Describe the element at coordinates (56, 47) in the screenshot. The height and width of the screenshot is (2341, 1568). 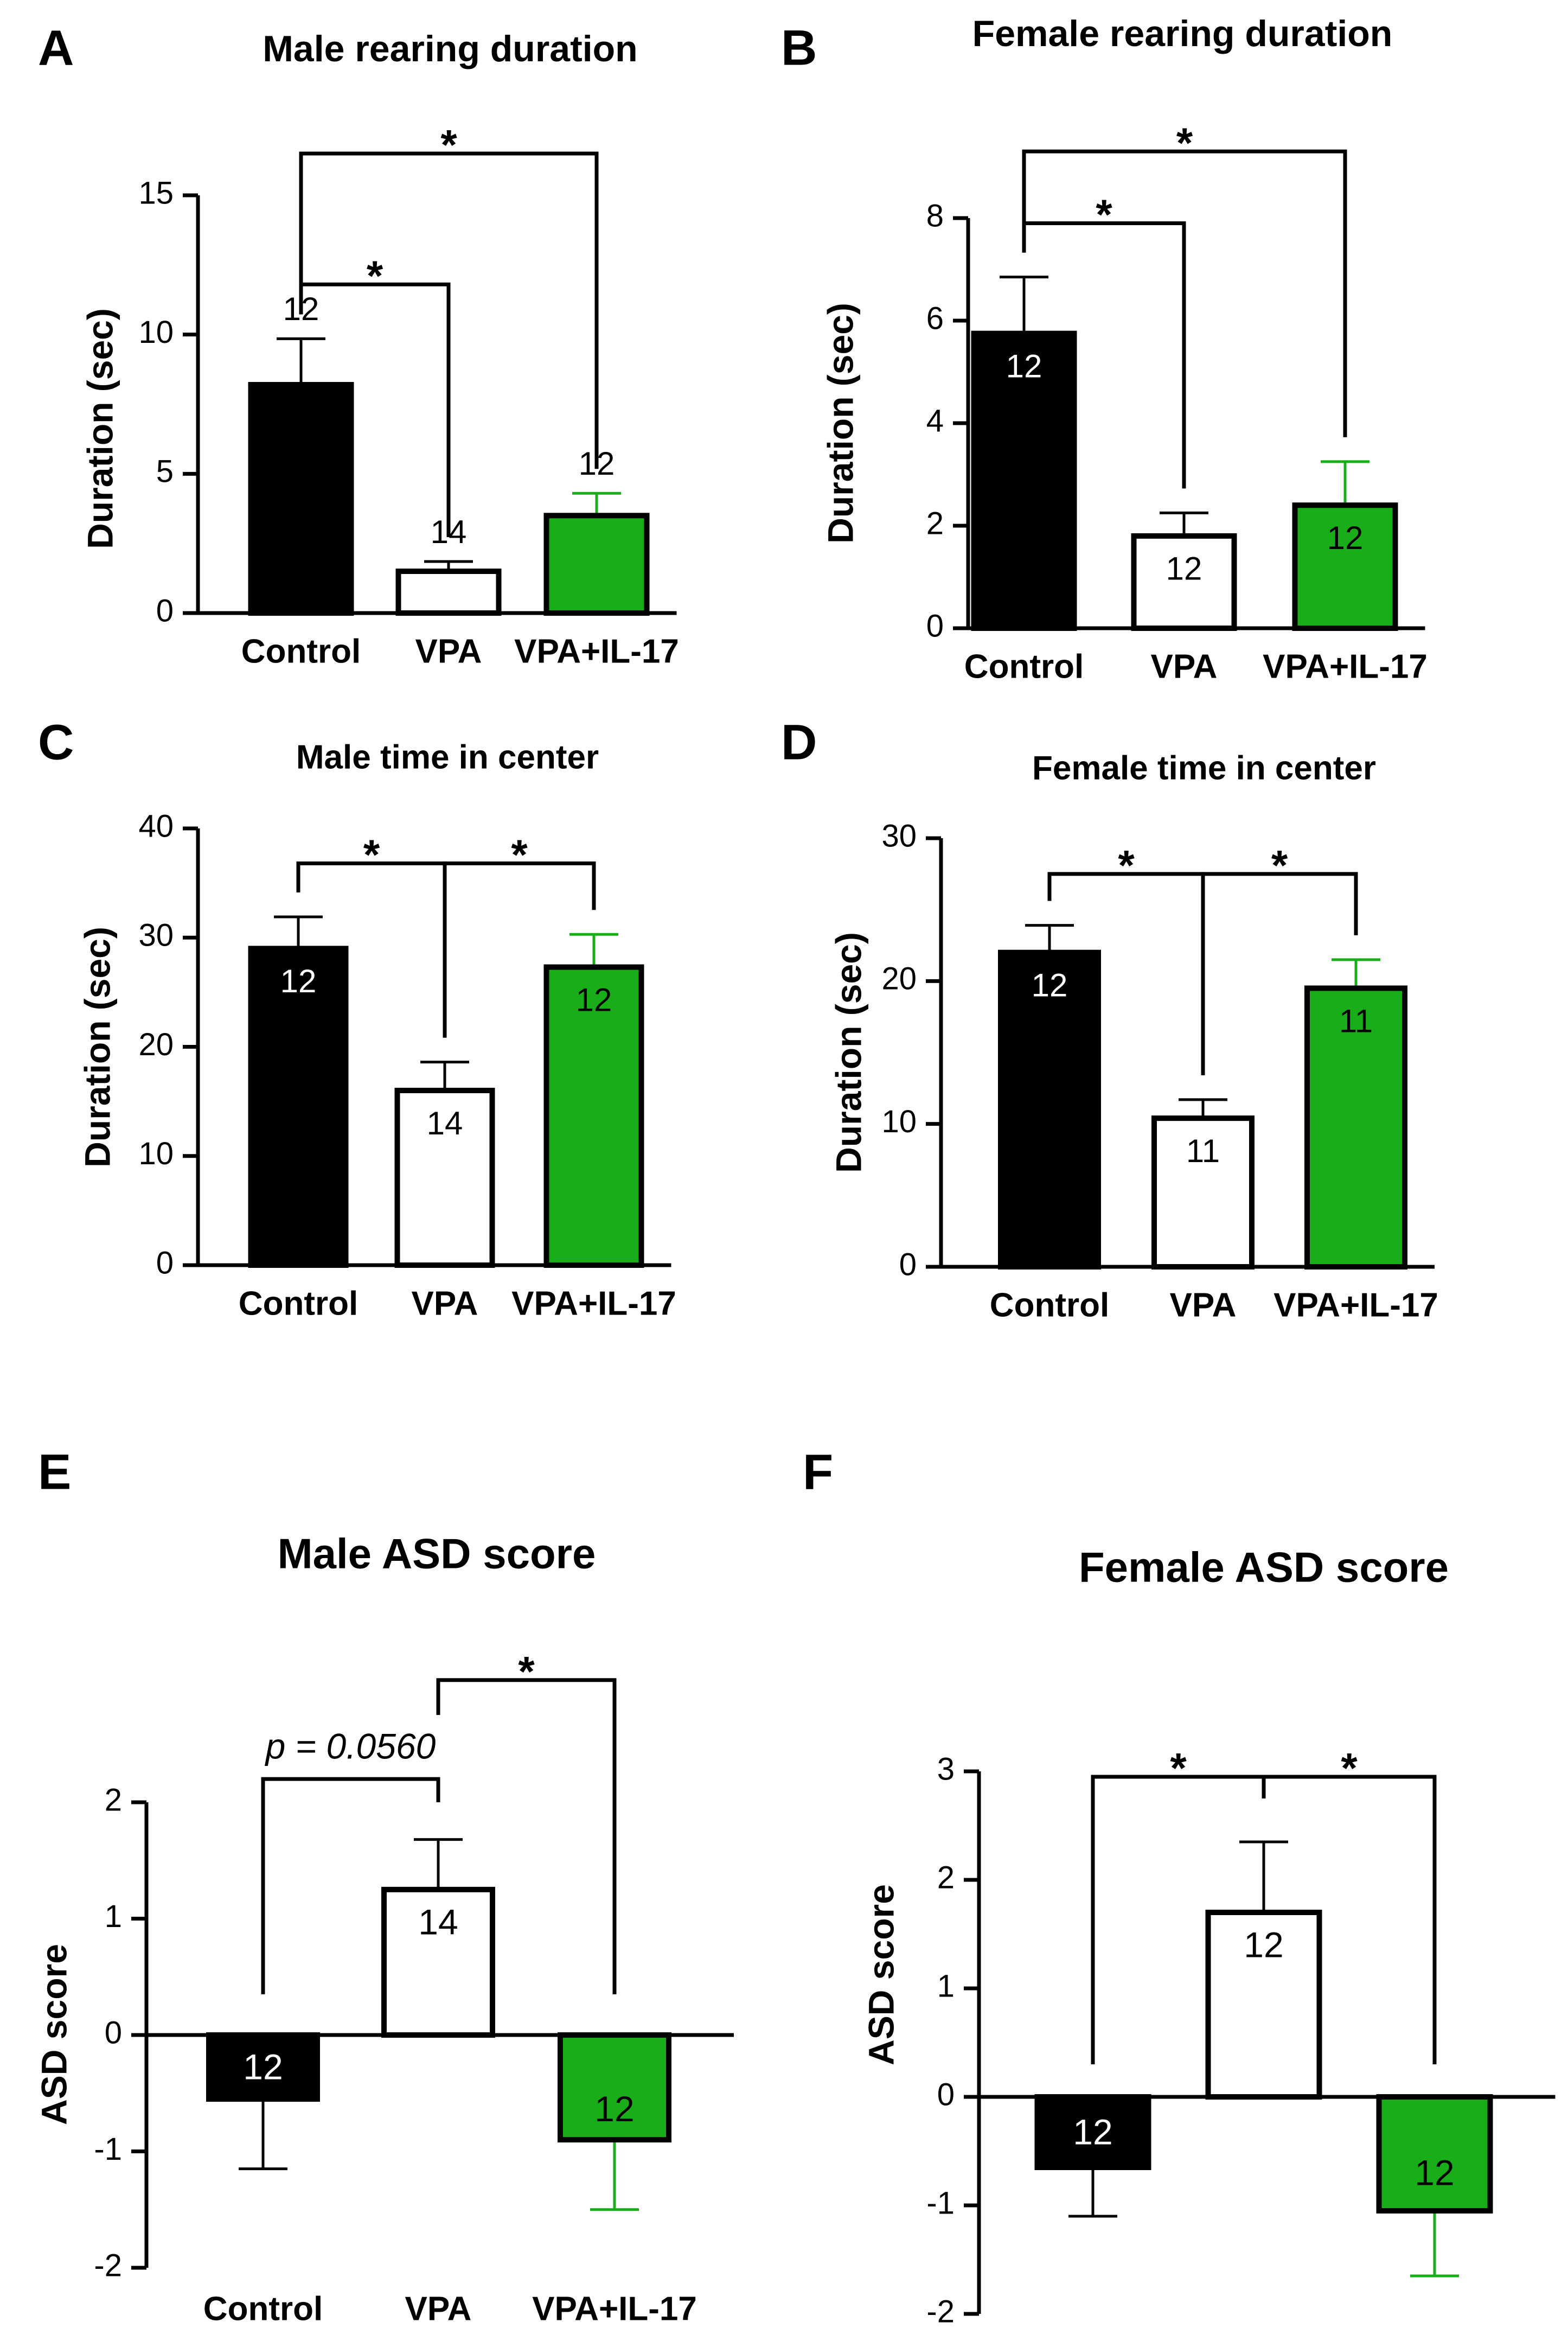
I see `panel-label: A` at that location.